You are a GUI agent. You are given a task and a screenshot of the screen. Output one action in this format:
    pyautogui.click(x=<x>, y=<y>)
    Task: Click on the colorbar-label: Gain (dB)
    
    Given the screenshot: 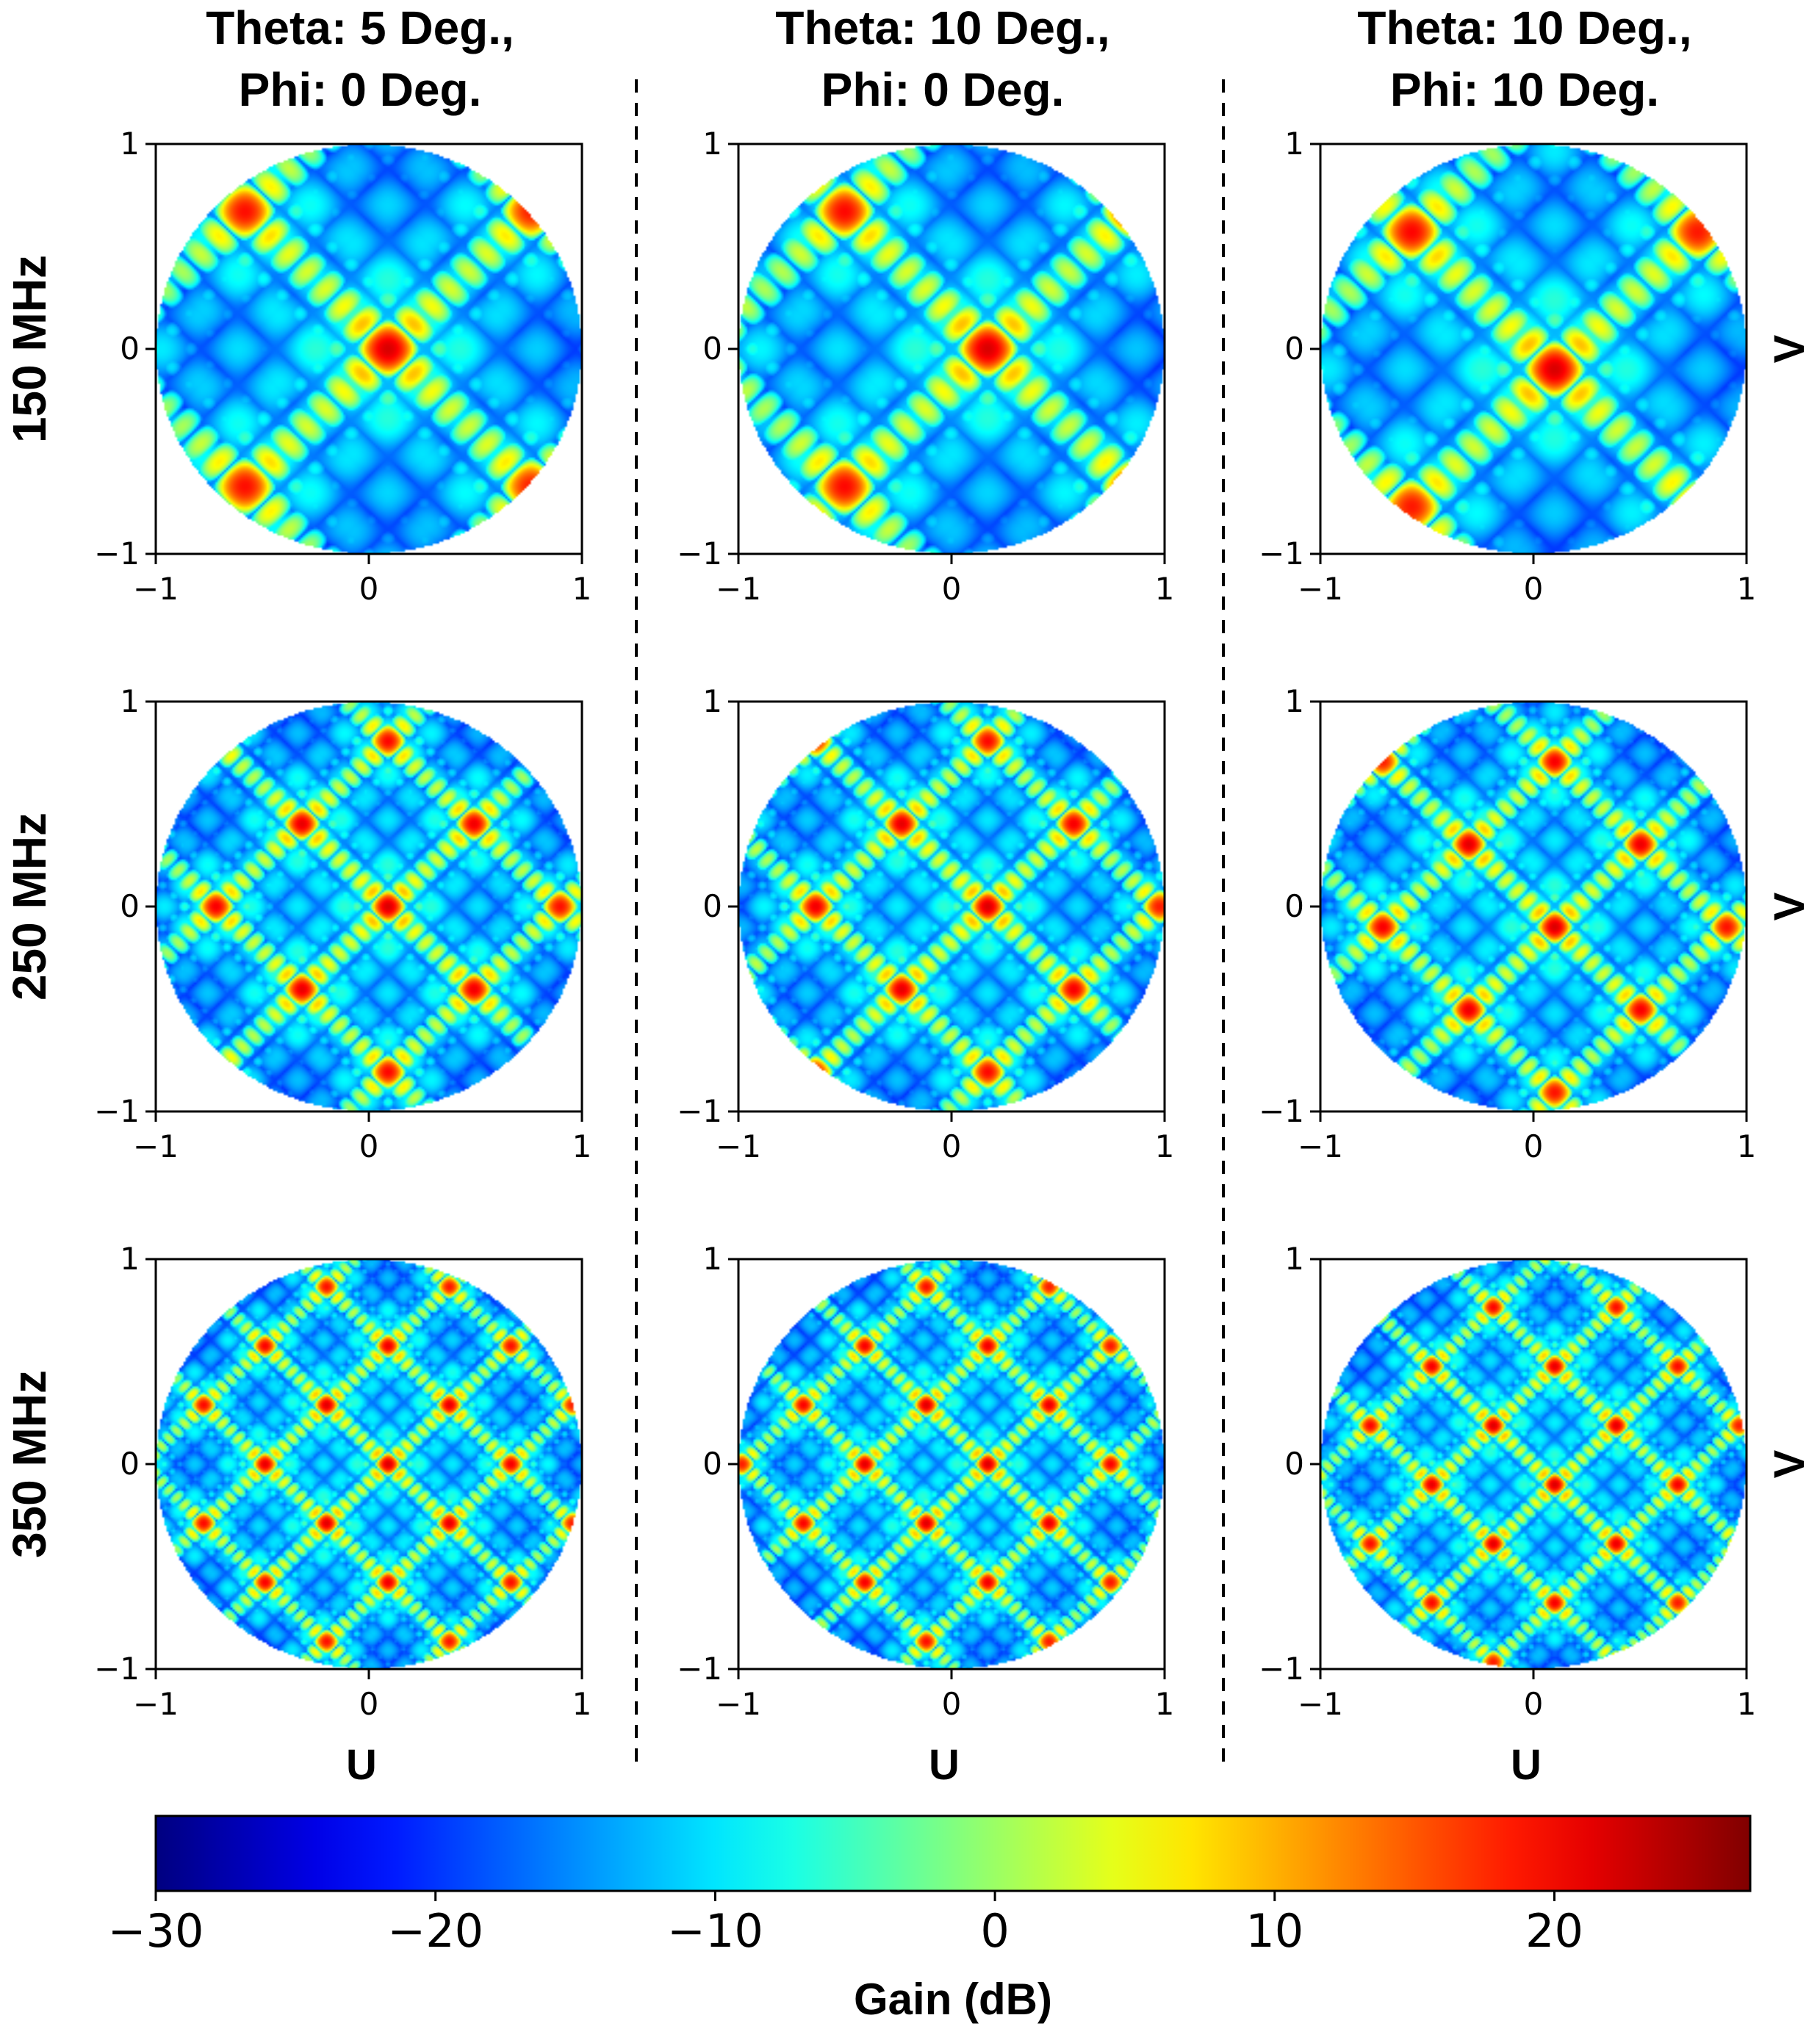 What is the action you would take?
    pyautogui.click(x=953, y=2000)
    